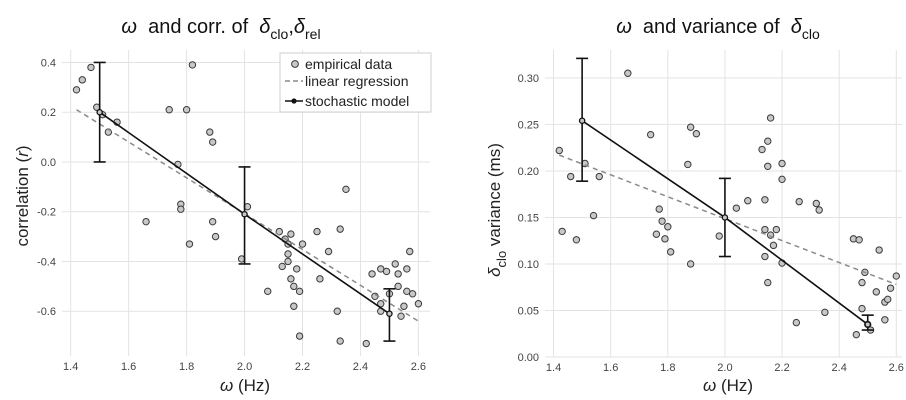 The height and width of the screenshot is (400, 906). What do you see at coordinates (711, 27) in the screenshot?
I see `title-text-main: and variance of` at bounding box center [711, 27].